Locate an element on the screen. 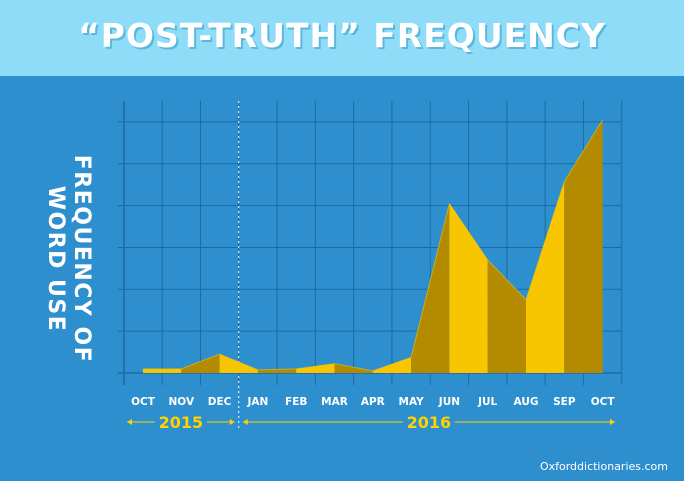 The width and height of the screenshot is (684, 481). x-tick-label: JUN is located at coordinates (449, 402).